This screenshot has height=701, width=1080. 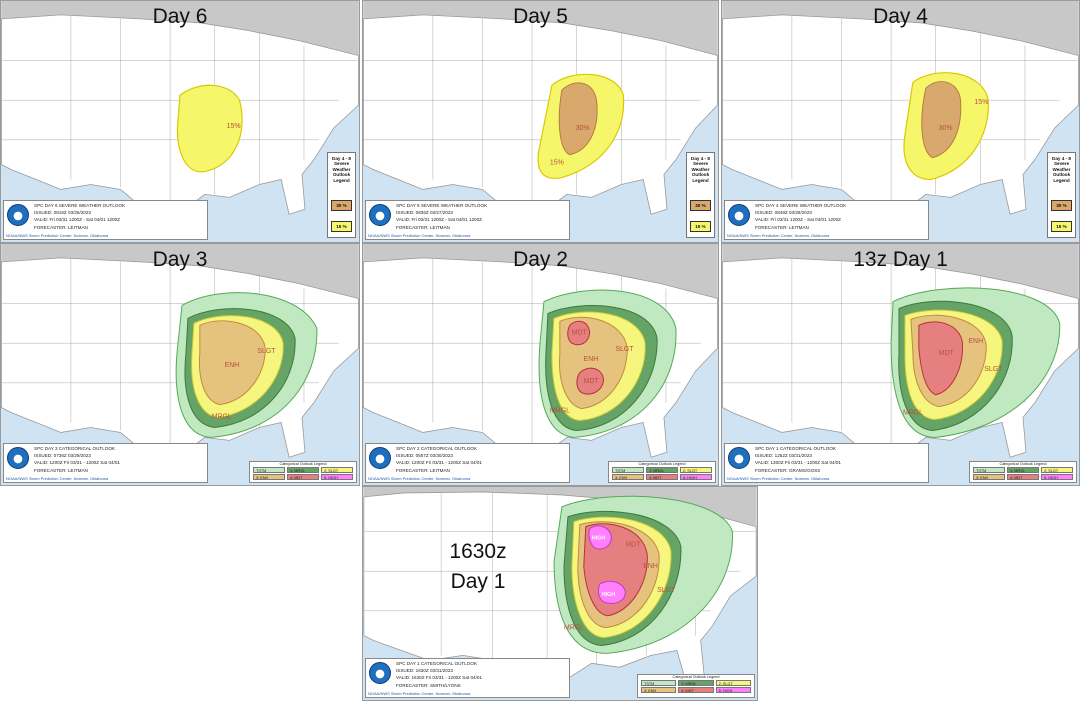 What do you see at coordinates (442, 205) in the screenshot?
I see `outlook-name: SPC DAY 5 SEVERE WEATHER OUTLOOK` at bounding box center [442, 205].